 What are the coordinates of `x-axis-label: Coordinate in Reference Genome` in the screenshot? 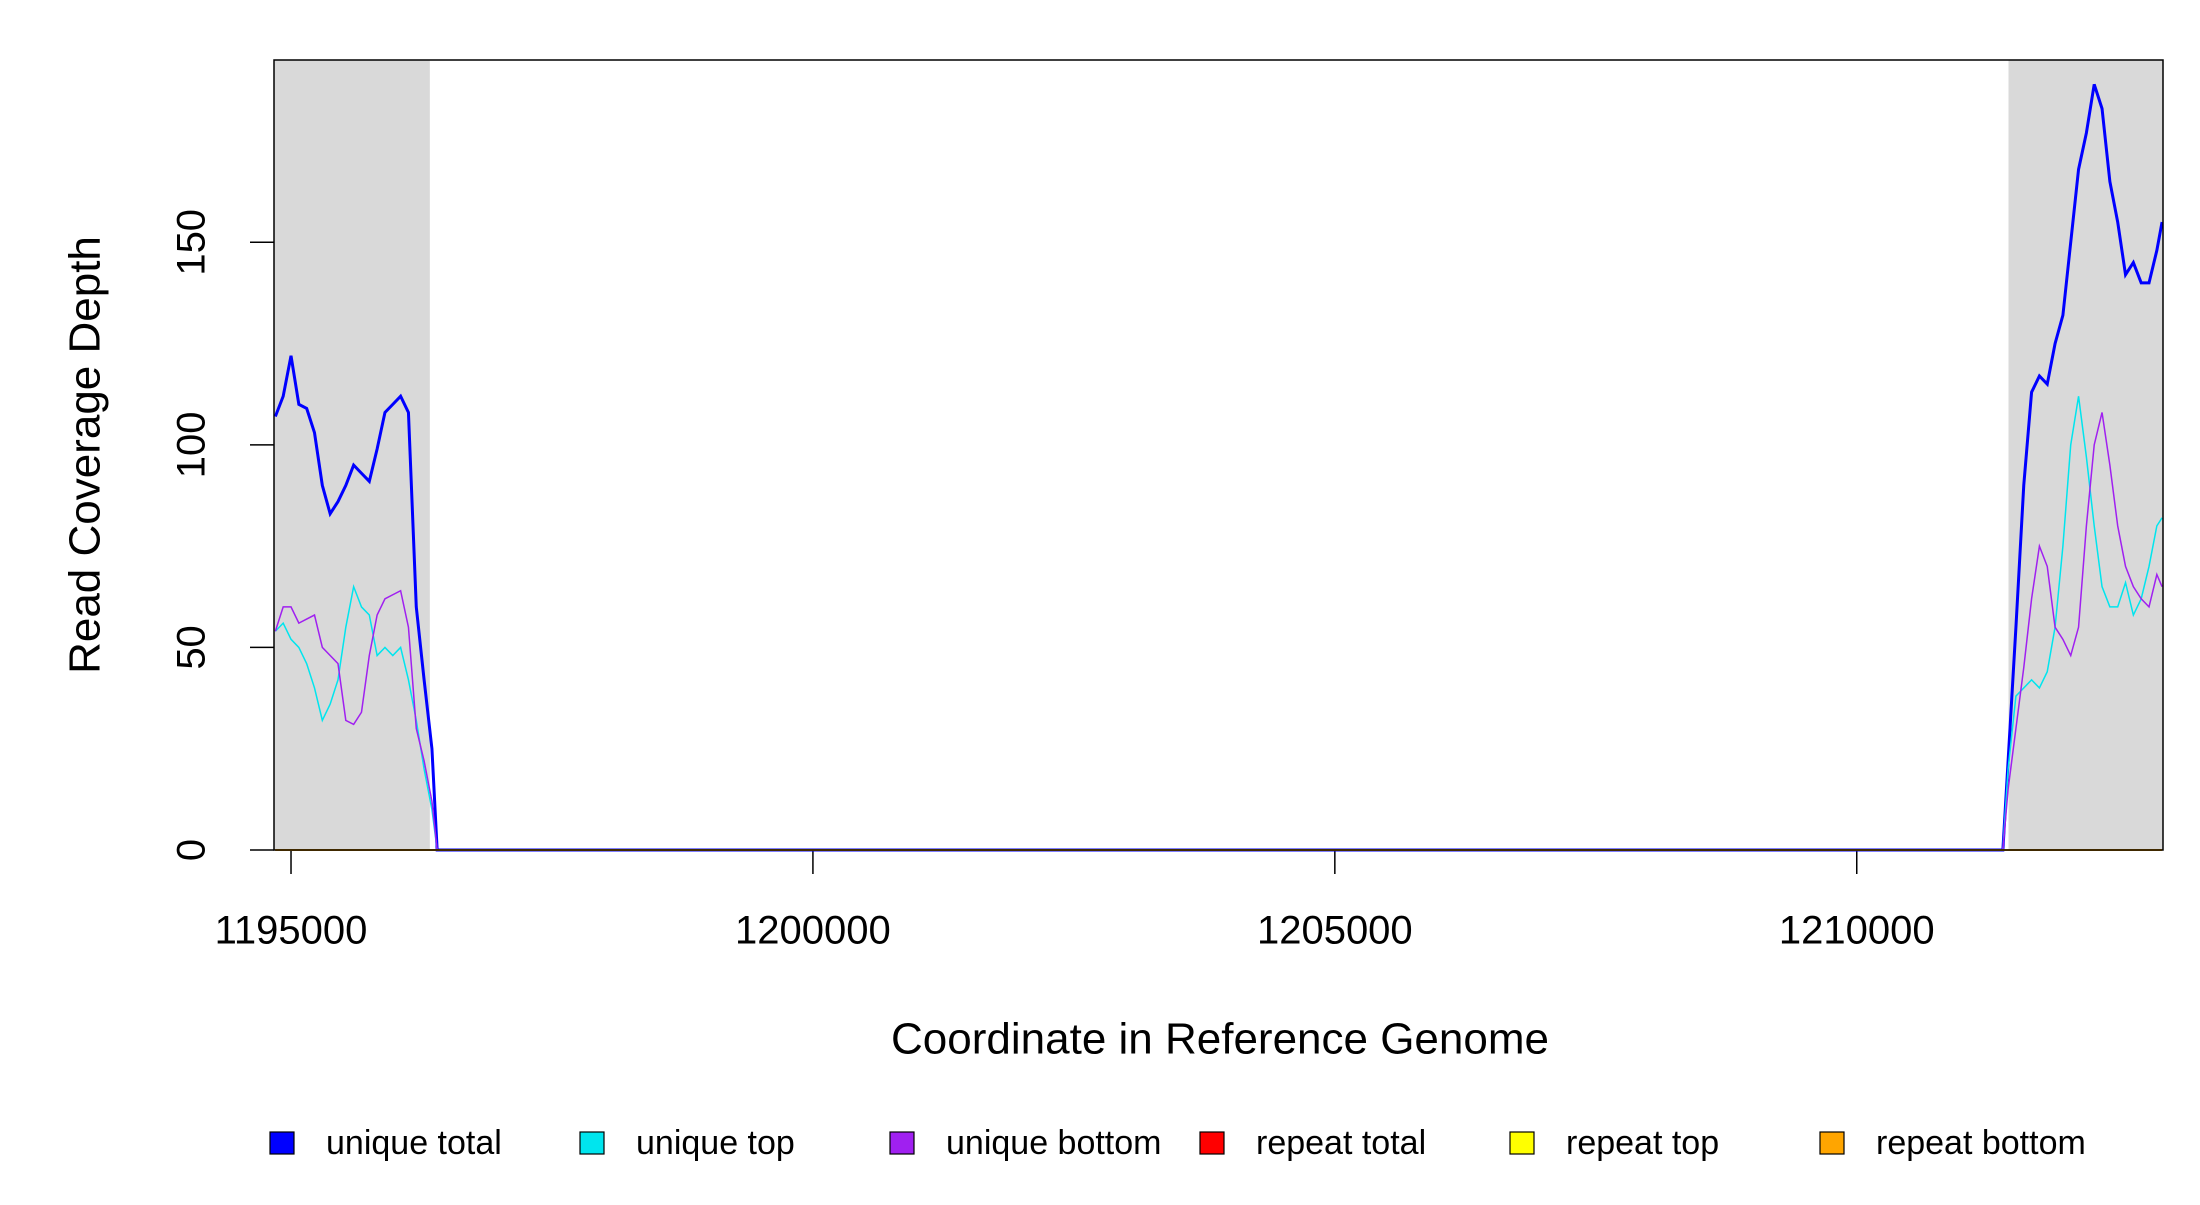 It's located at (1220, 1039).